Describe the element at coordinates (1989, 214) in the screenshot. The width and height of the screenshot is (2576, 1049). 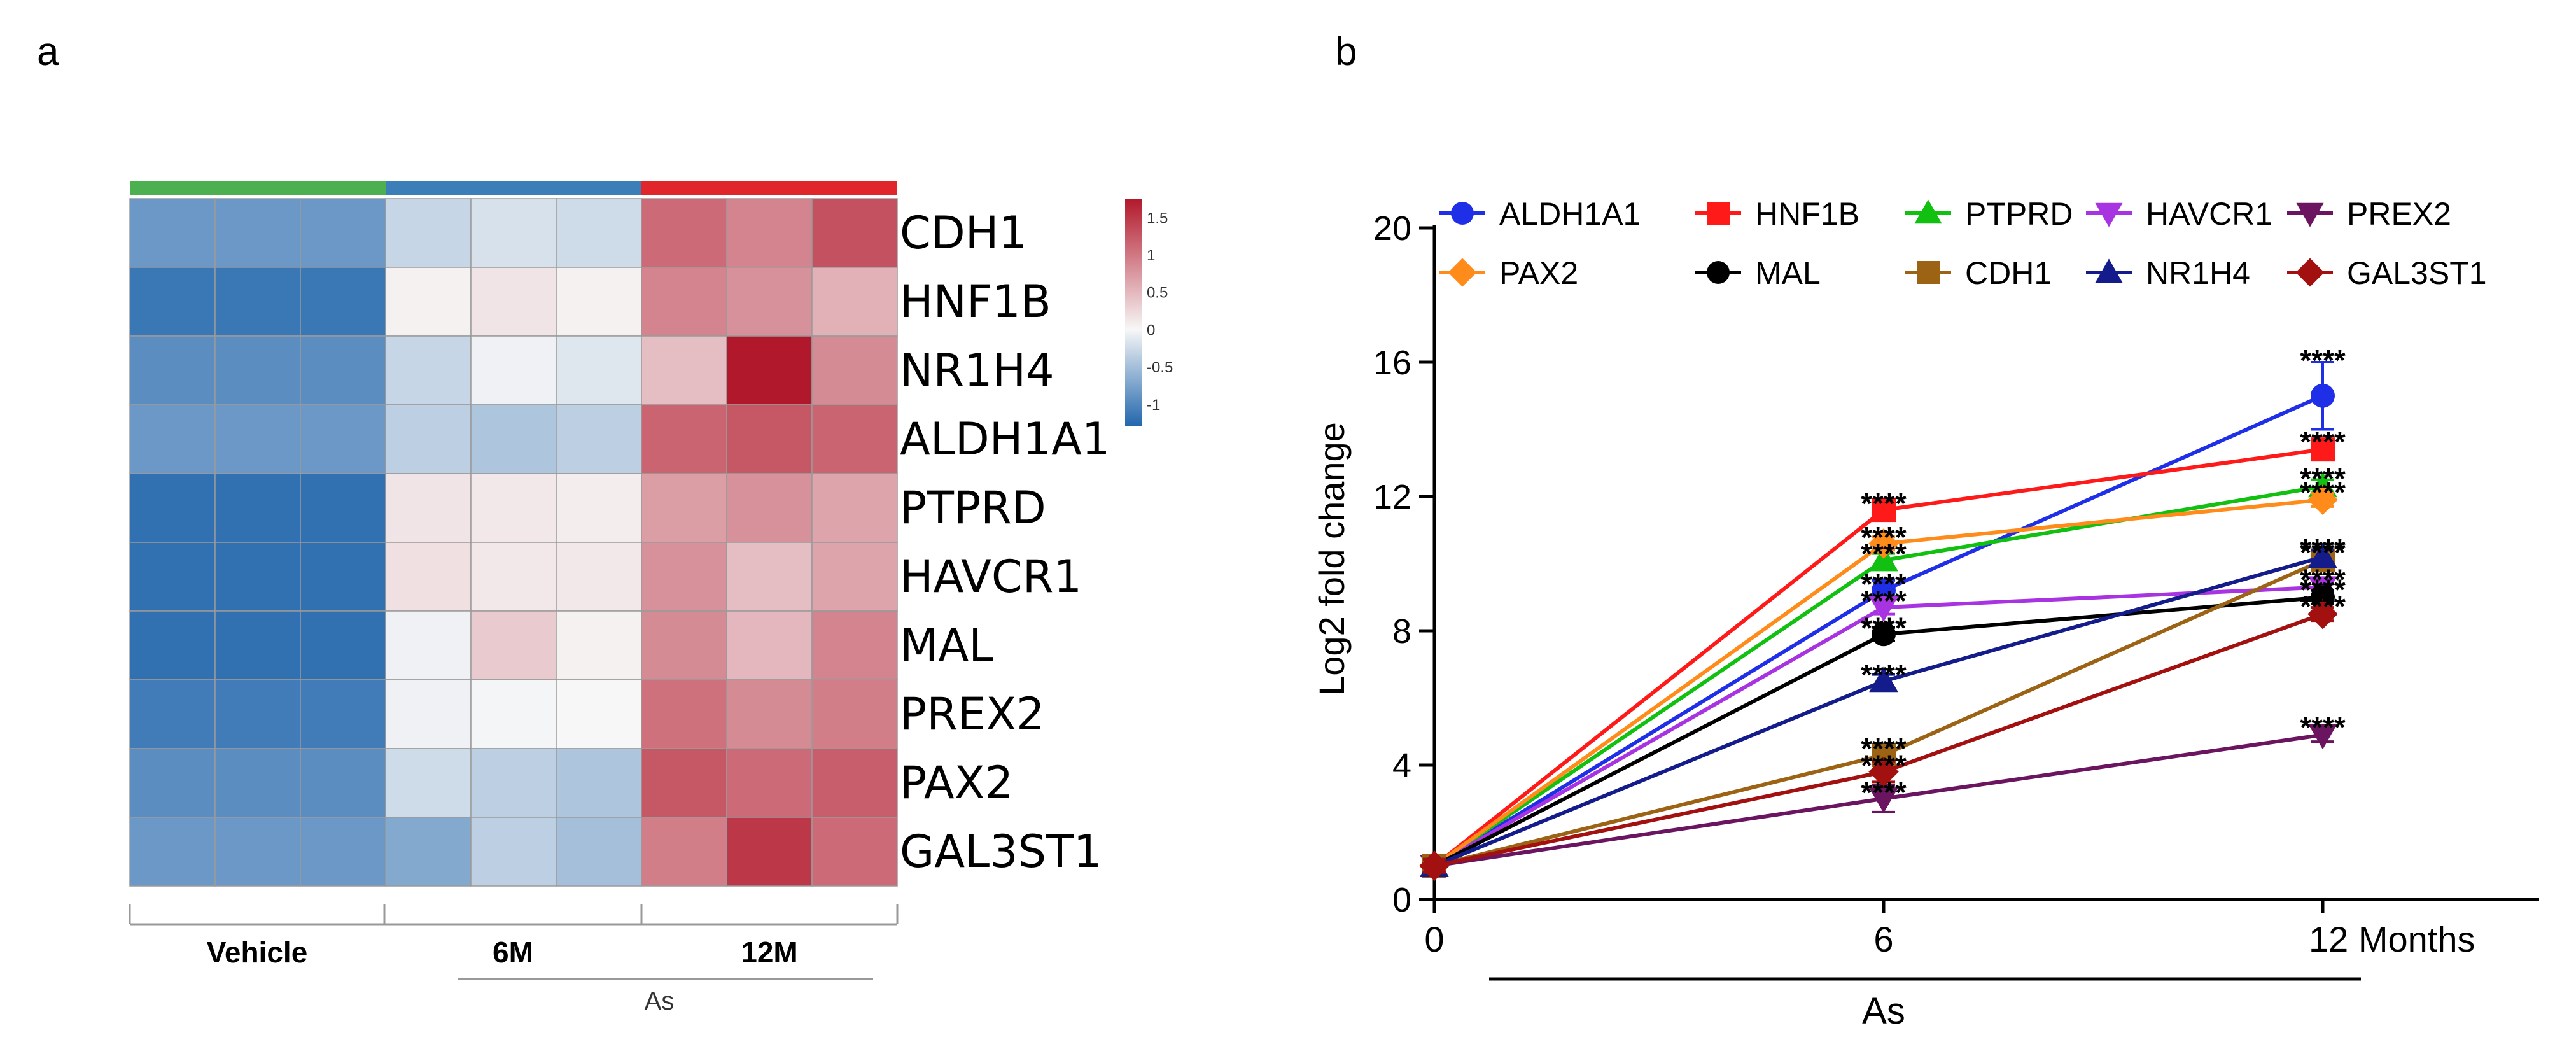
I see `legend-item: PTPRD` at that location.